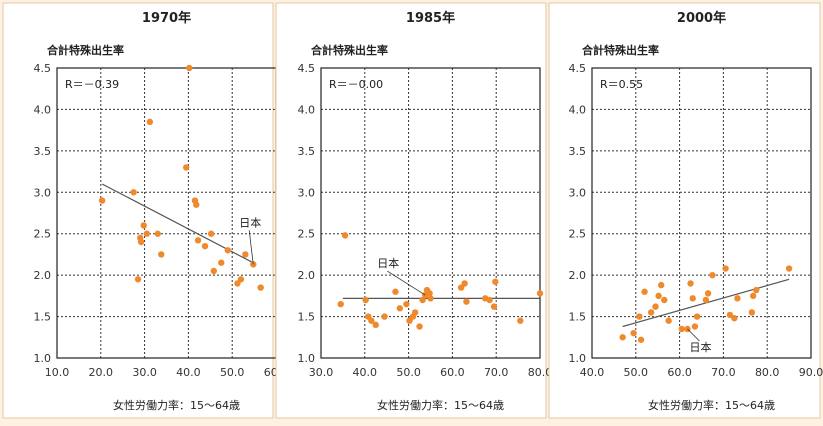 Image resolution: width=823 pixels, height=426 pixels. What do you see at coordinates (701, 18) in the screenshot?
I see `panel-title: 2000年` at bounding box center [701, 18].